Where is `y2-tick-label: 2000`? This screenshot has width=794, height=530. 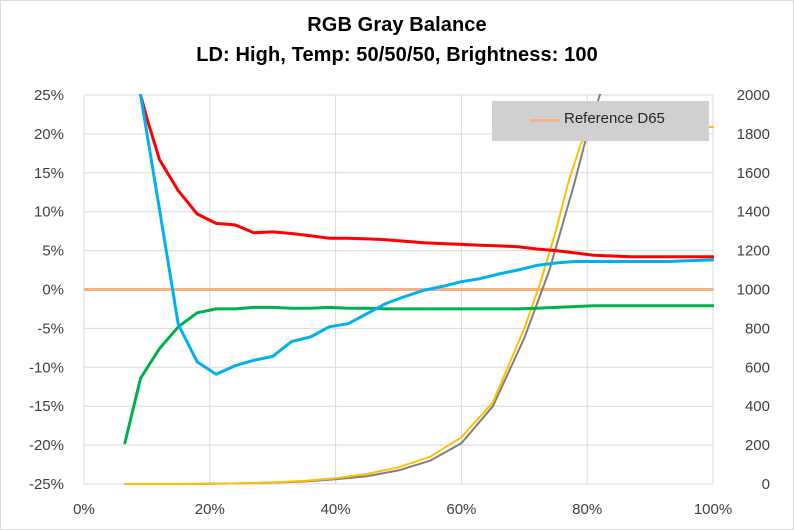 y2-tick-label: 2000 is located at coordinates (753, 95).